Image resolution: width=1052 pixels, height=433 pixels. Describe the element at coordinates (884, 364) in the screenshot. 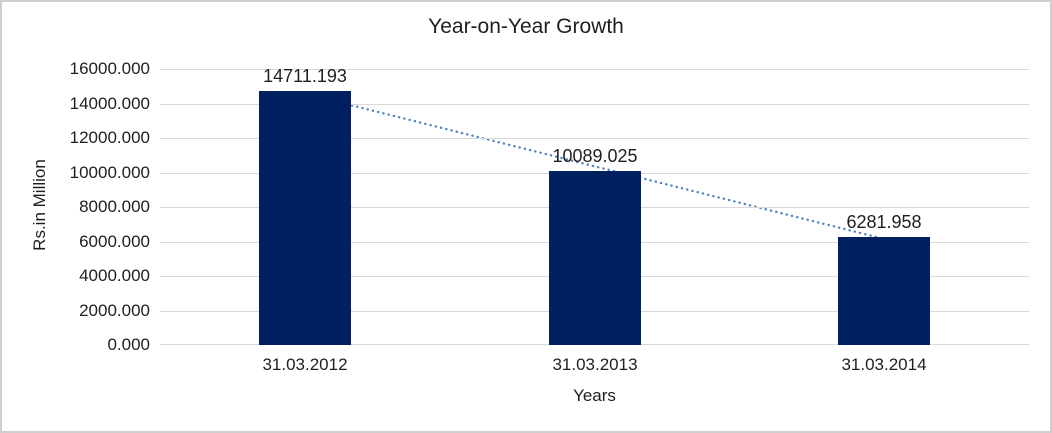

I see `x-tick-label: 31.03.2014` at that location.